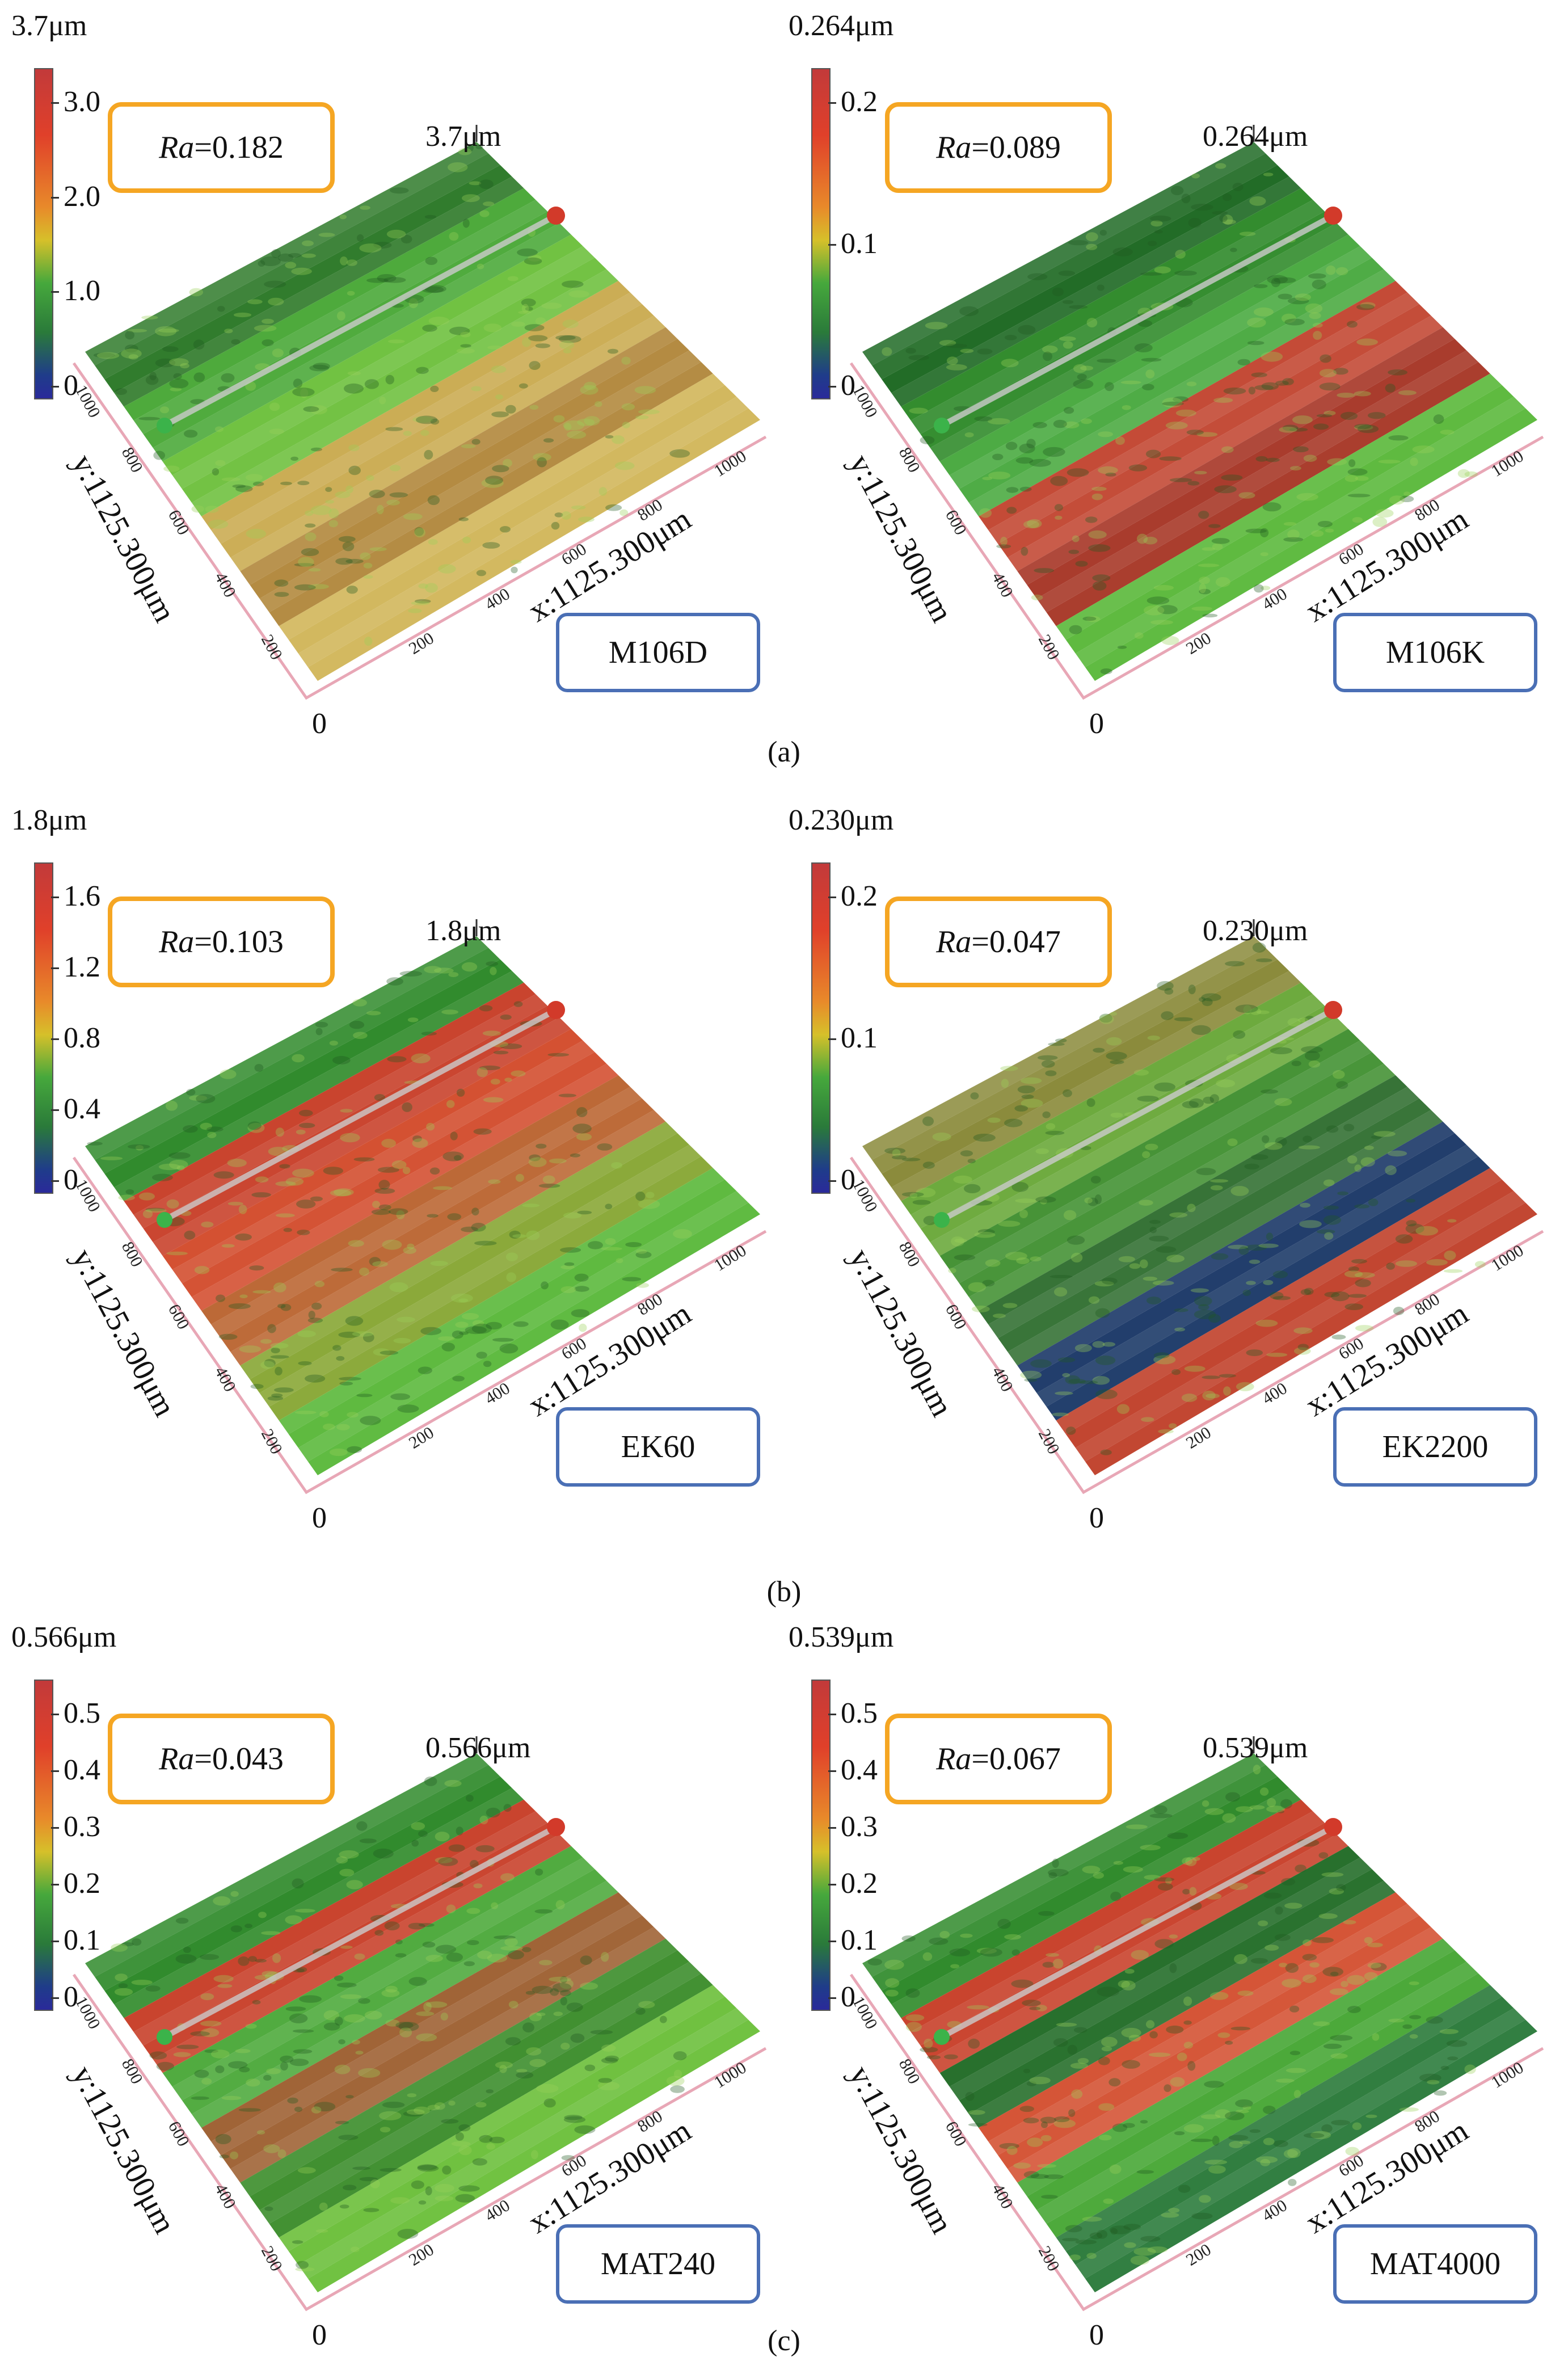 This screenshot has width=1568, height=2378. I want to click on colorbar, so click(821, 1028).